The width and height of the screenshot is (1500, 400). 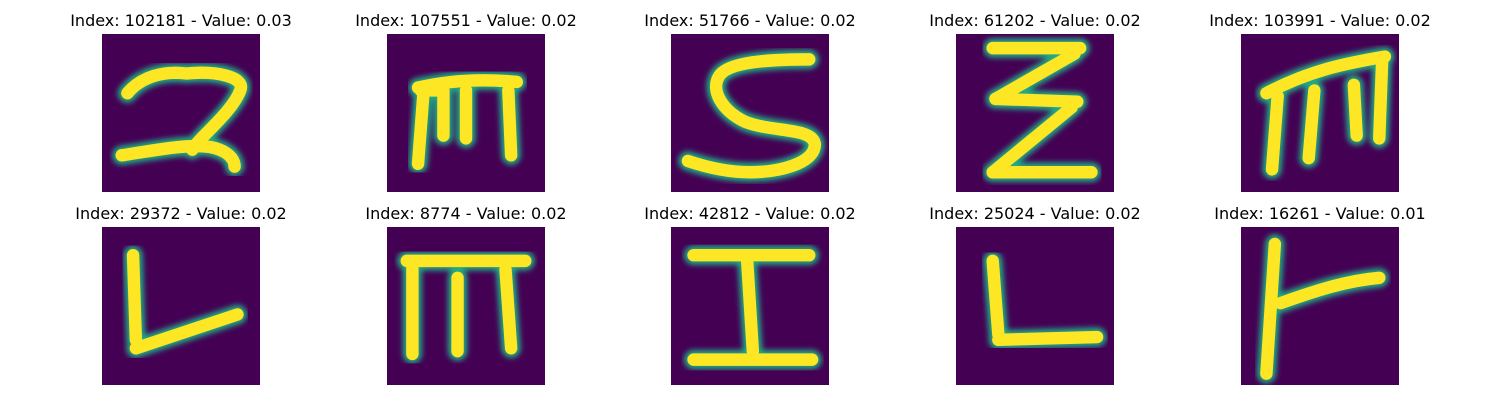 I want to click on sample-cell: Index: 61202 - Value: 0.02, so click(x=1035, y=95).